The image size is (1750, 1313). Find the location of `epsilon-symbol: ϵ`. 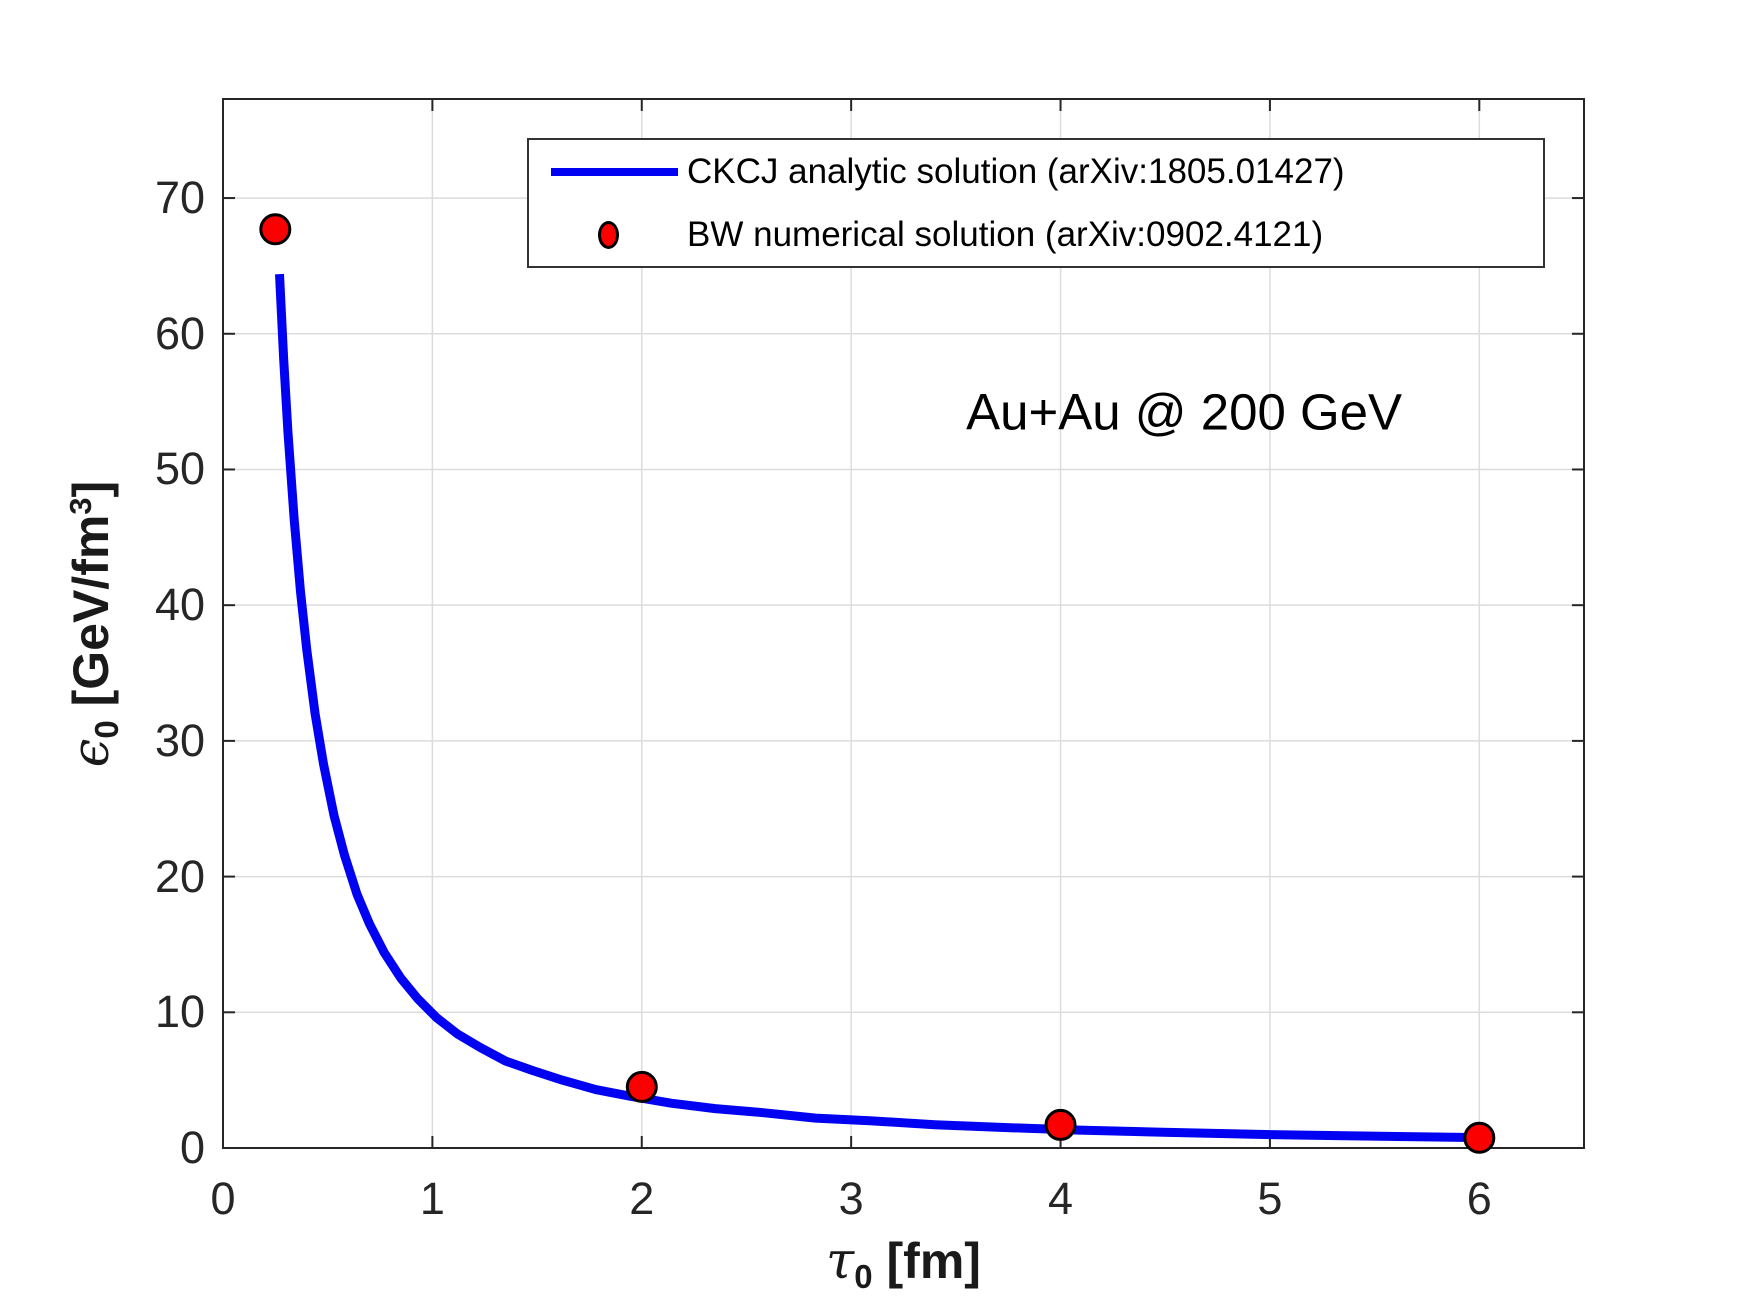

epsilon-symbol: ϵ is located at coordinates (92, 753).